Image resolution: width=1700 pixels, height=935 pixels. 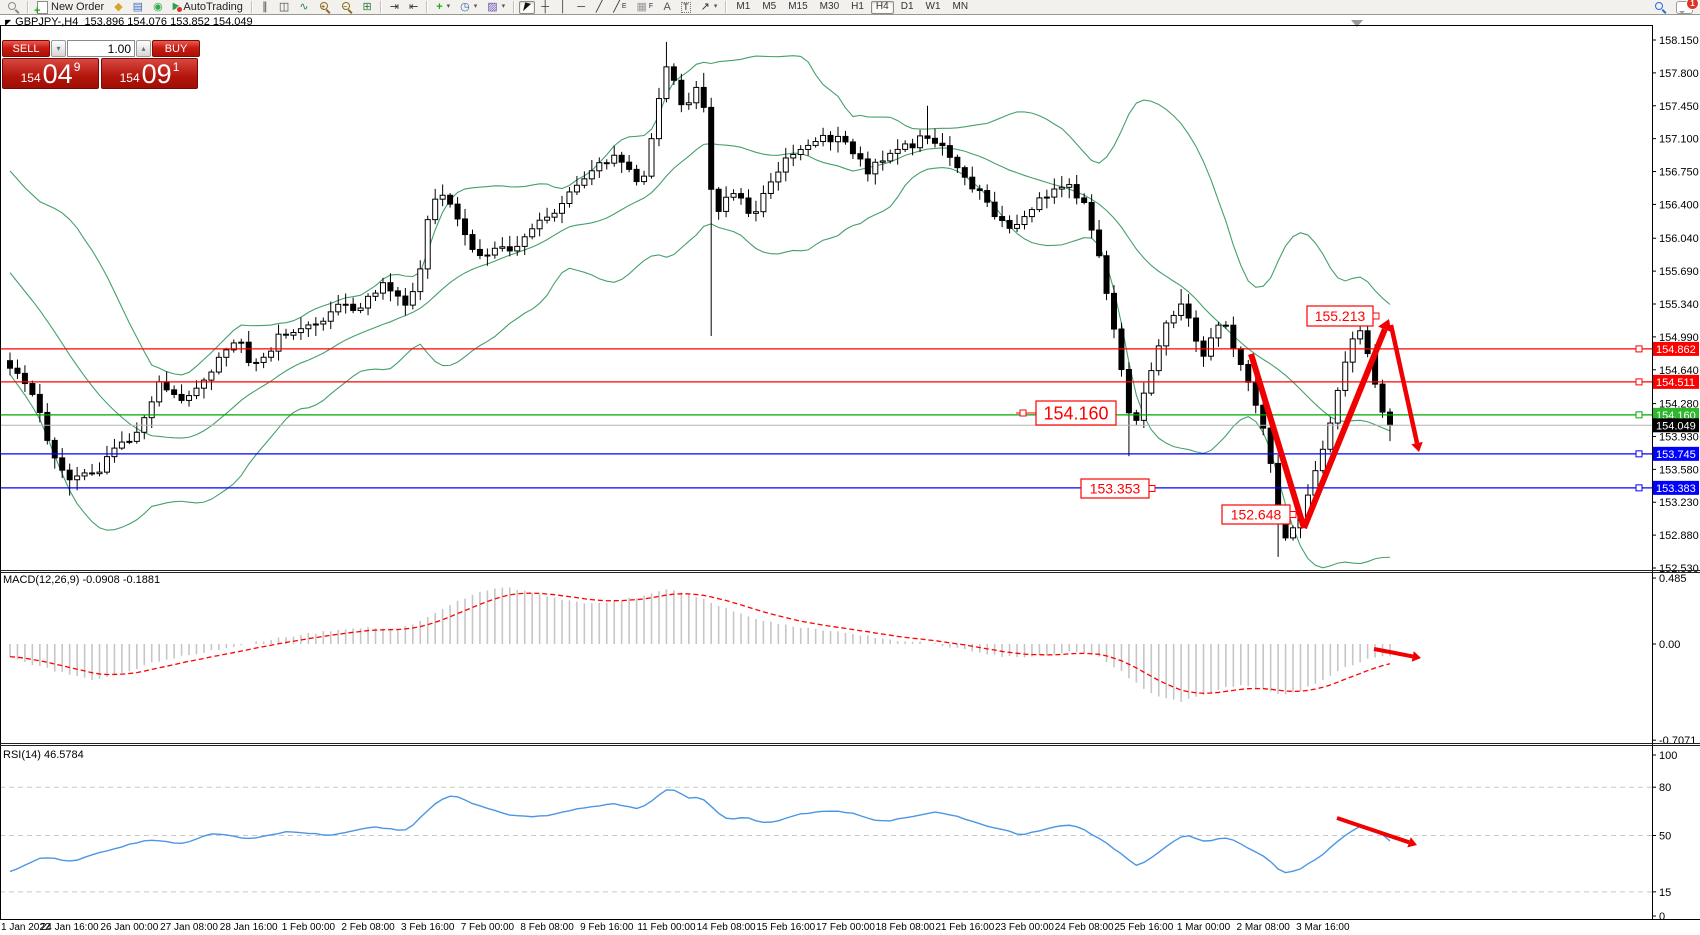 I want to click on svg-text: 21 Feb 16:00, so click(x=964, y=927).